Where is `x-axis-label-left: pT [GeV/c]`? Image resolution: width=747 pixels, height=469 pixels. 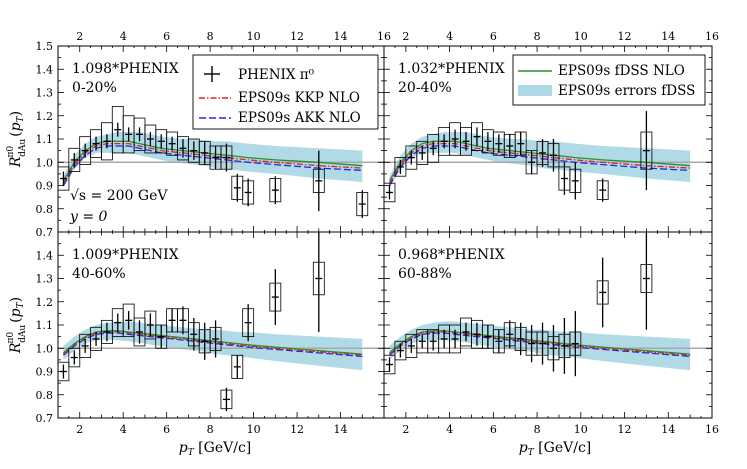
x-axis-label-left: pT [GeV/c] is located at coordinates (215, 449).